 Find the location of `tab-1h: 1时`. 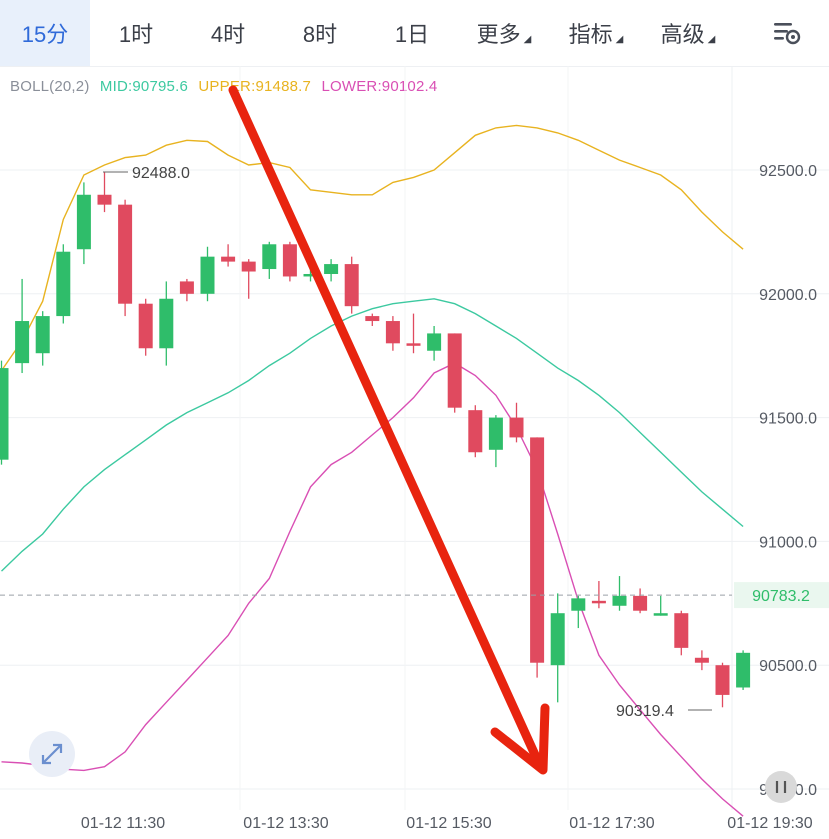

tab-1h: 1时 is located at coordinates (136, 33).